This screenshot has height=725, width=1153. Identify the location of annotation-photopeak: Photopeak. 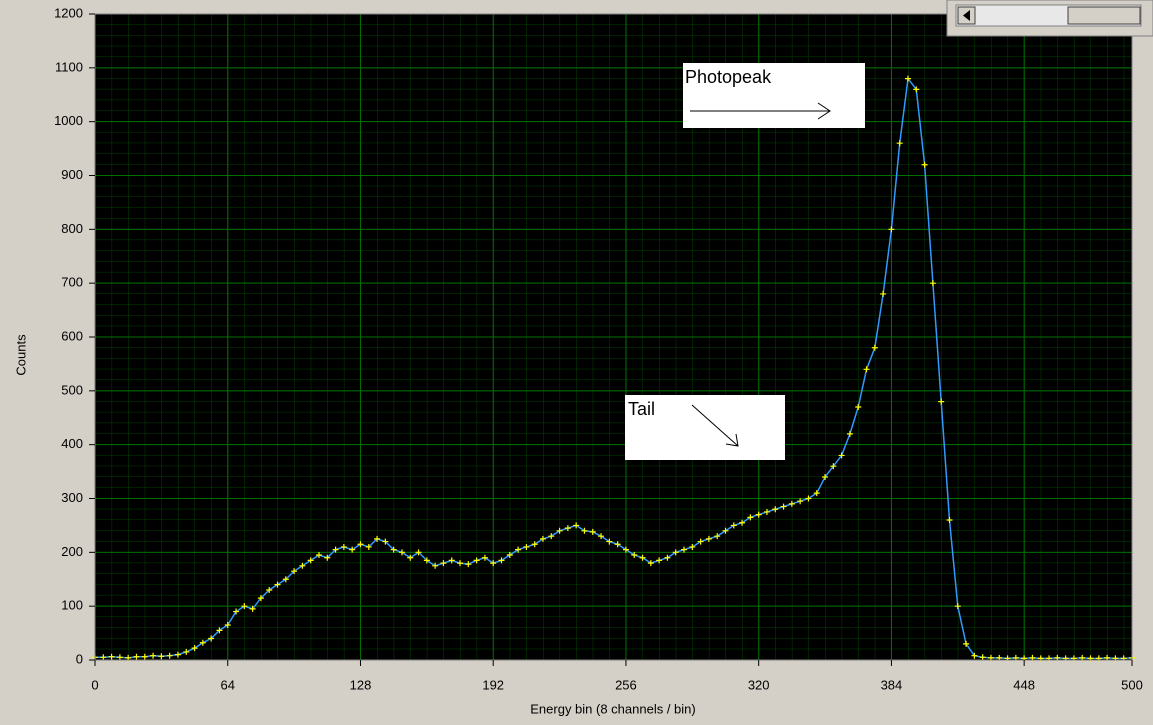
(774, 95).